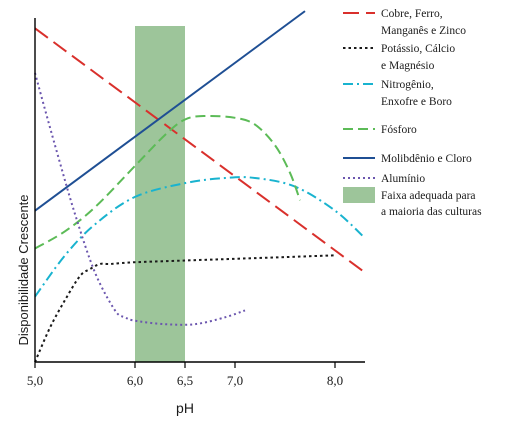 Image resolution: width=512 pixels, height=423 pixels. Describe the element at coordinates (426, 159) in the screenshot. I see `legend-label-molibdenio-e-cloro: Molibdênio e Cloro` at that location.